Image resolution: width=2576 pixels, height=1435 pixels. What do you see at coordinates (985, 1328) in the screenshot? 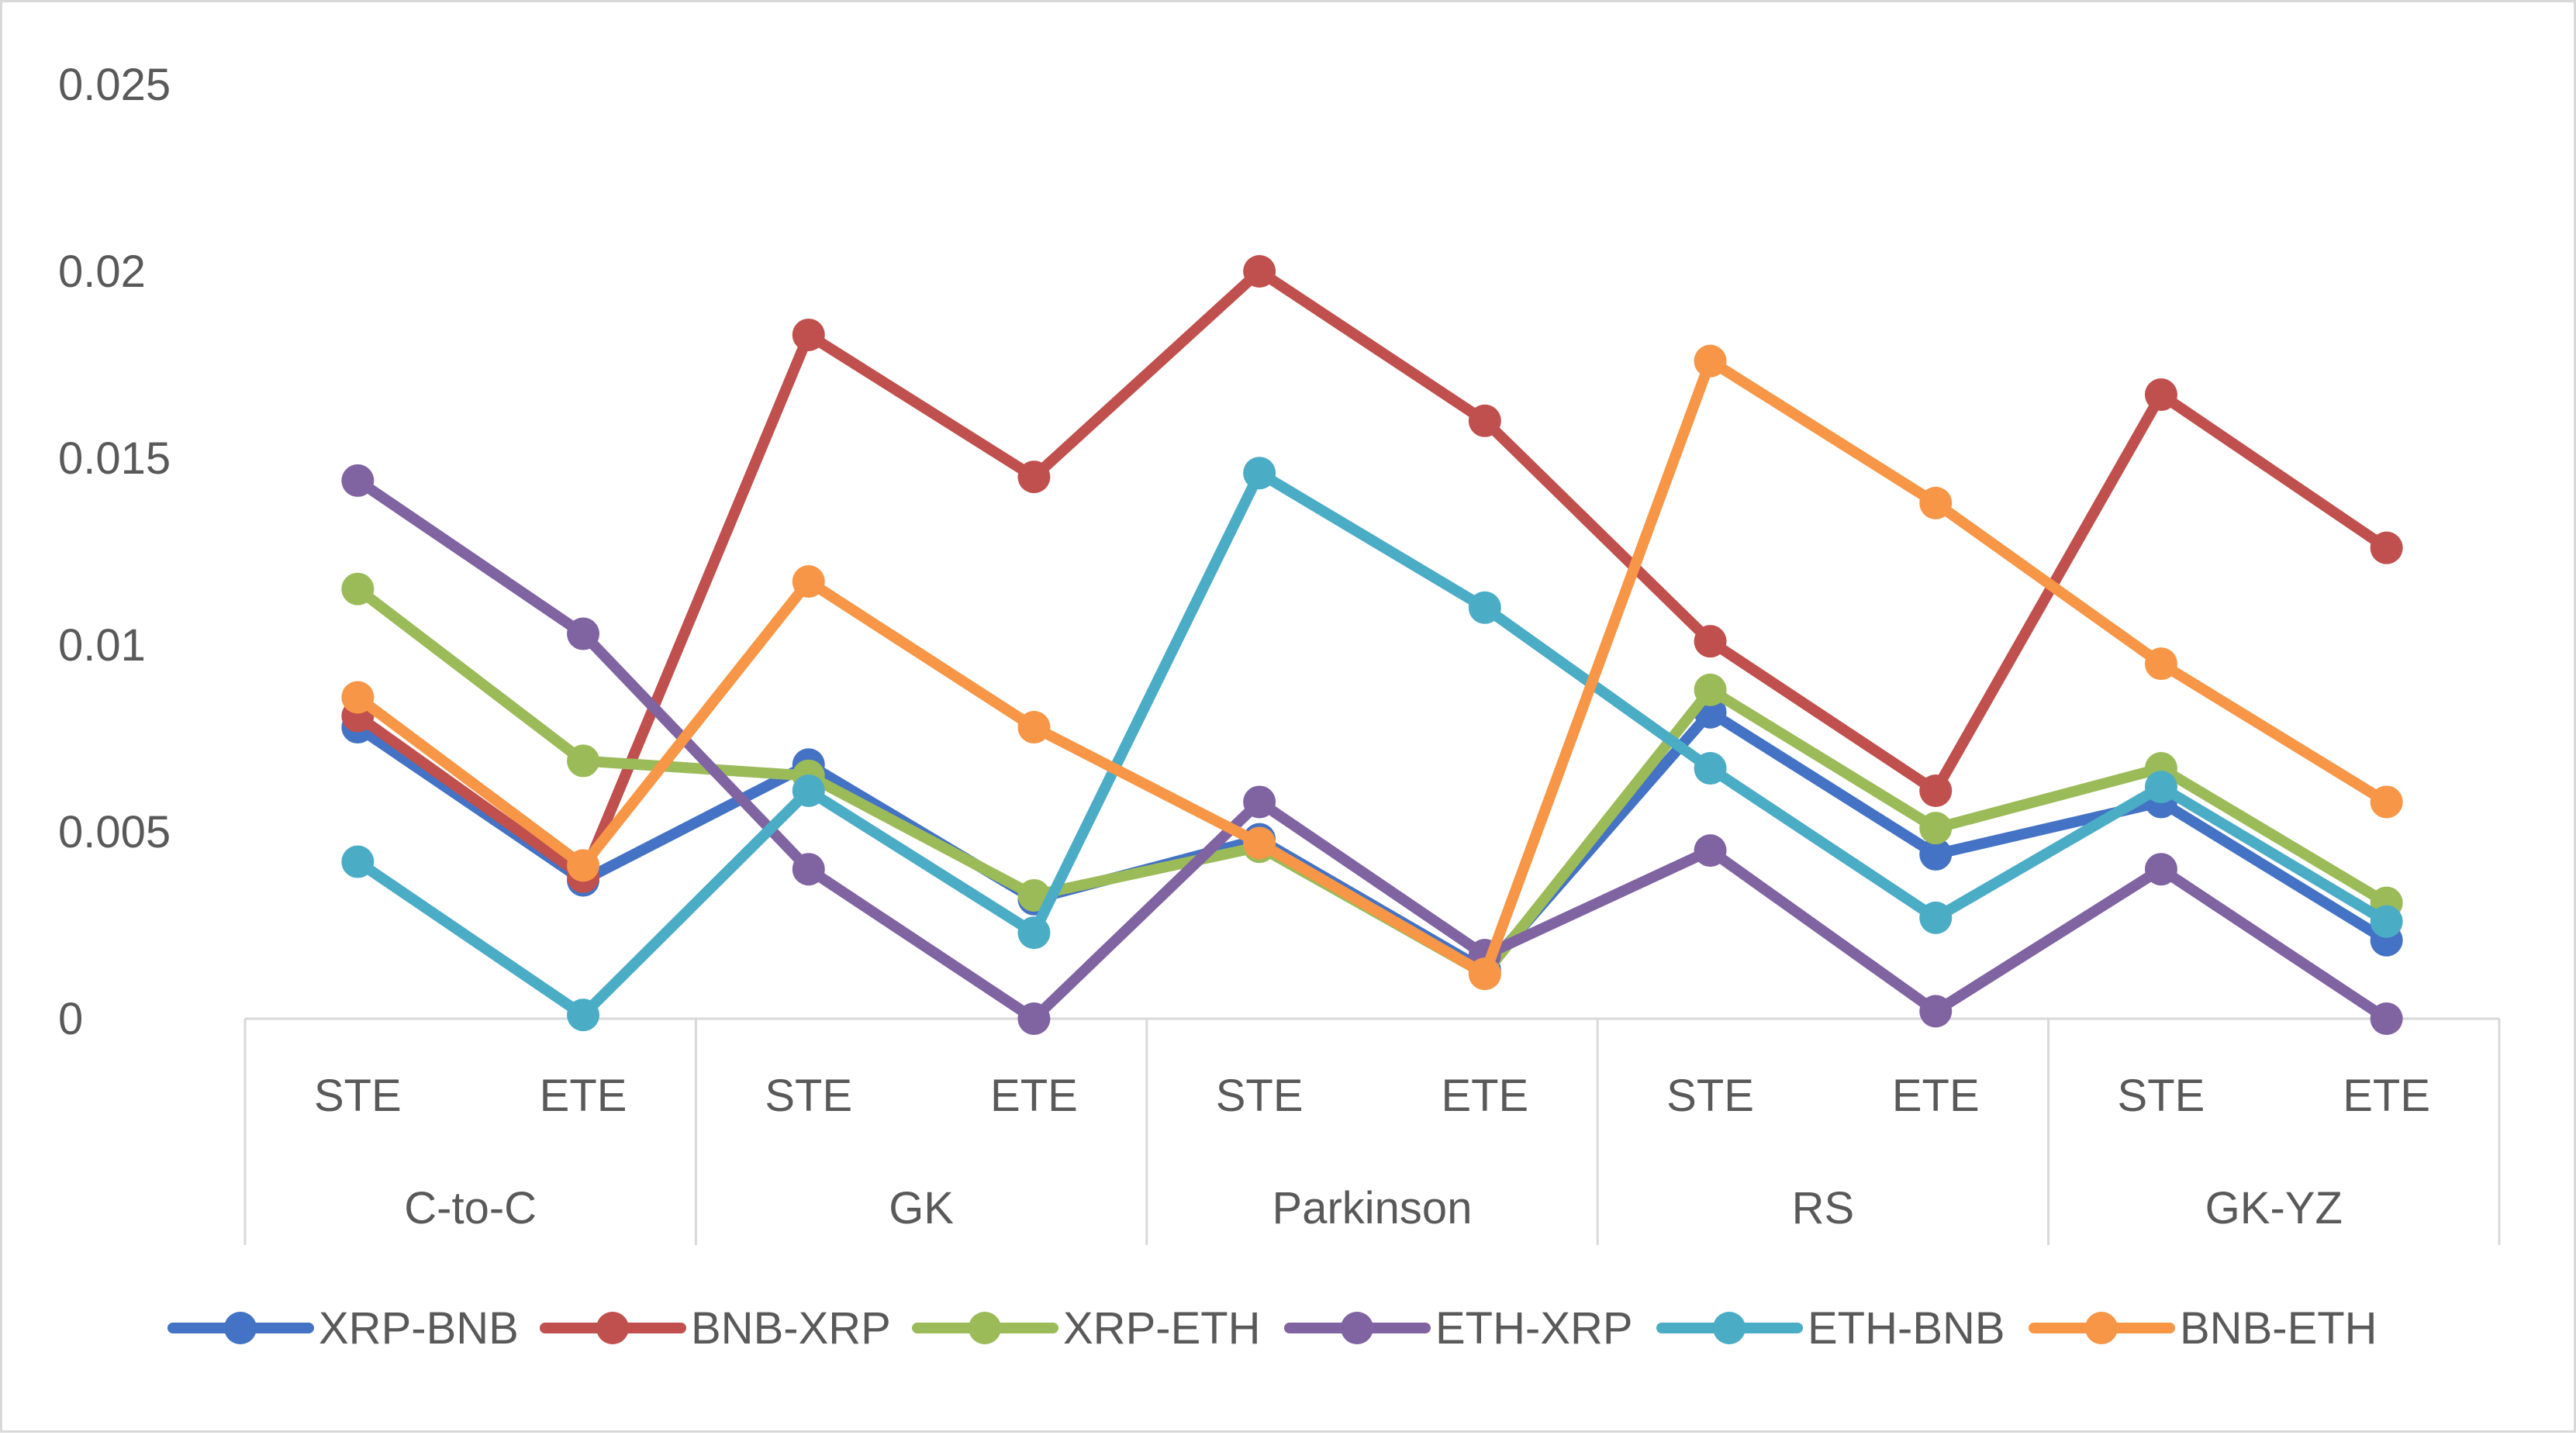
I see `legend-marker-xrp-eth` at bounding box center [985, 1328].